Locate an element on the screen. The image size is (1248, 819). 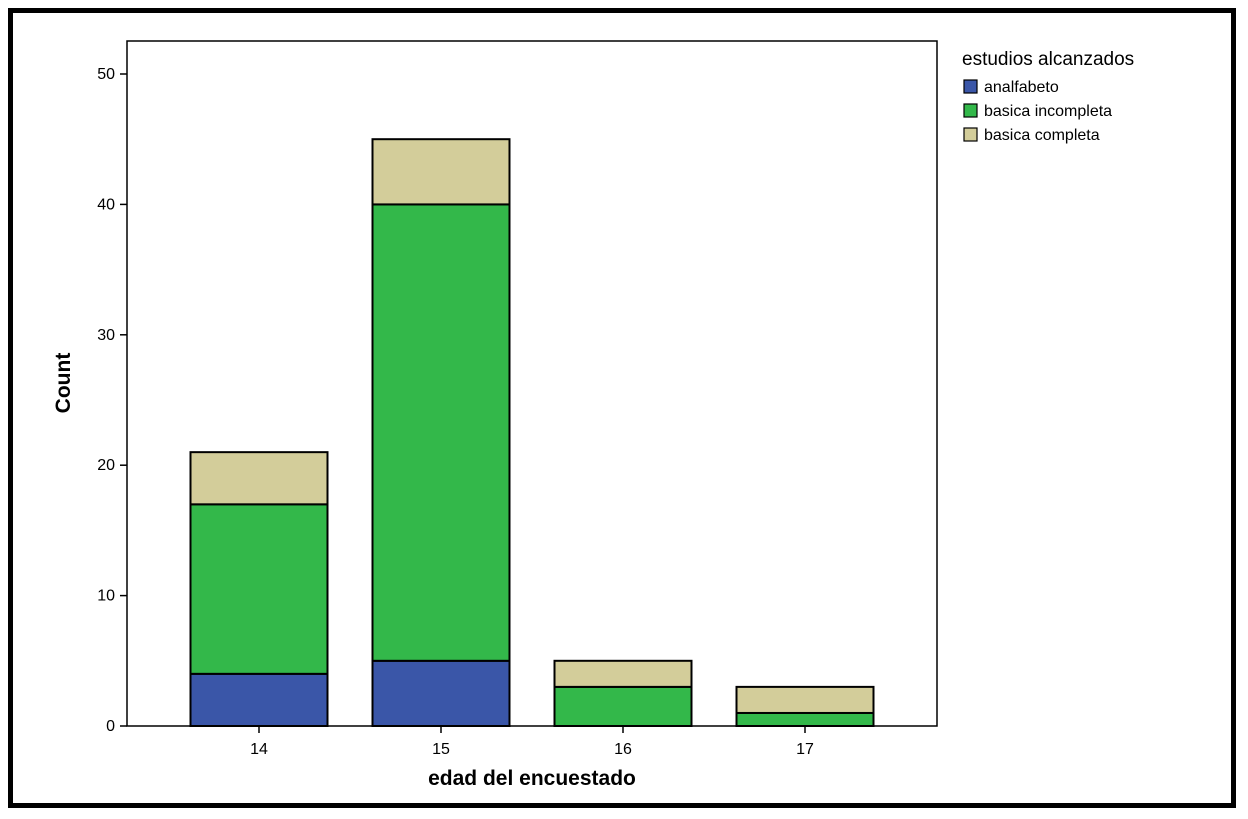
x-axis: 14 15 16 17 is located at coordinates (532, 742).